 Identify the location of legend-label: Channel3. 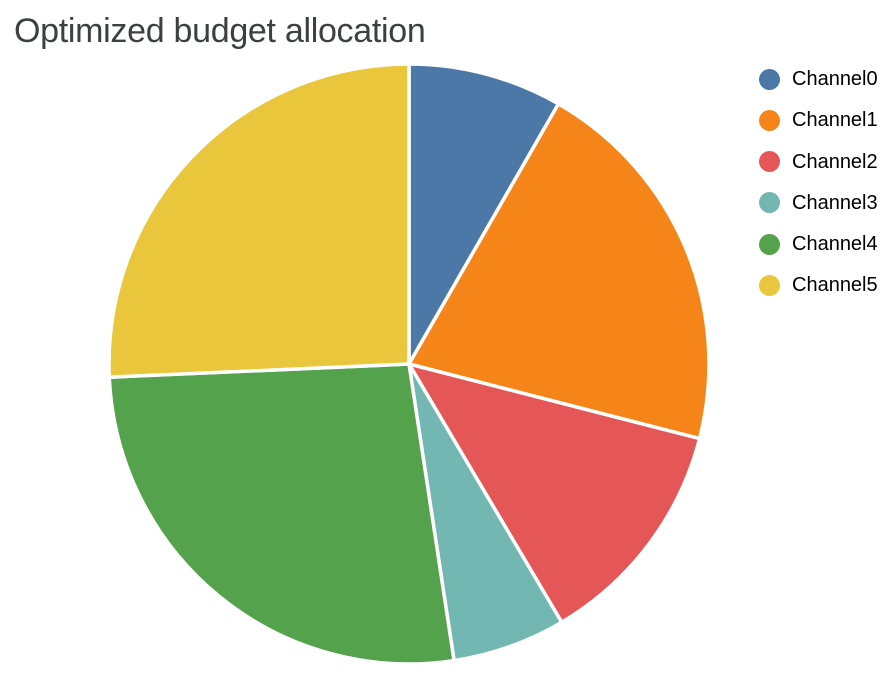
(835, 202).